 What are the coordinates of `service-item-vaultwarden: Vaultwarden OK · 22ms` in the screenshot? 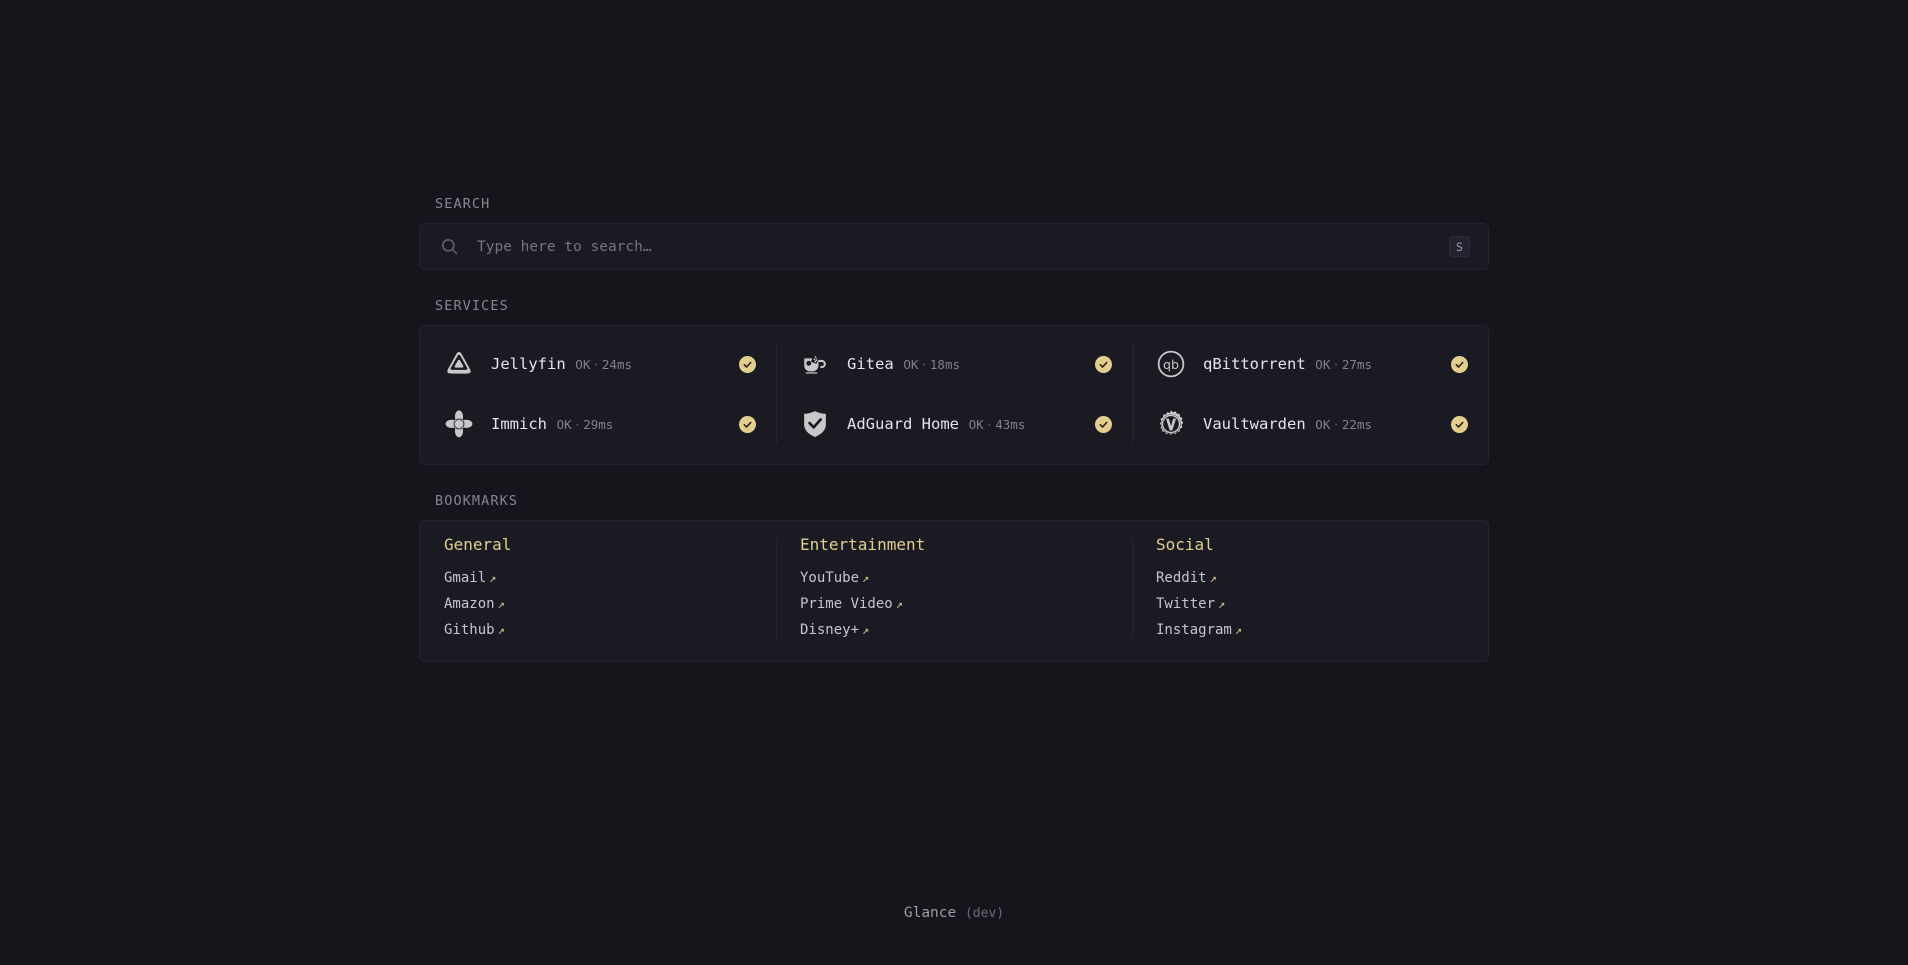 It's located at (1310, 424).